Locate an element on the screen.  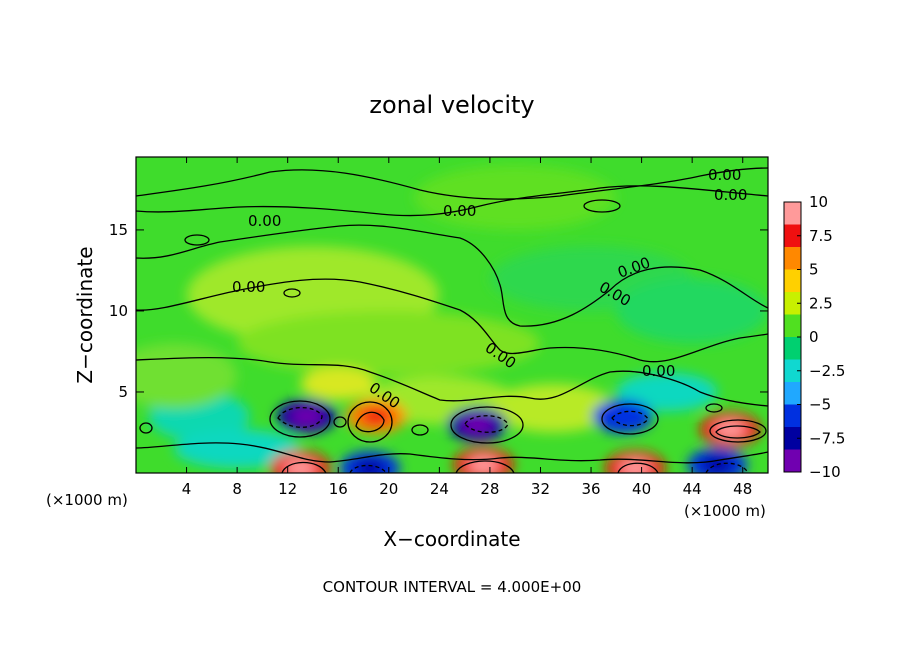
chart-title: zonal velocity is located at coordinates (451, 105).